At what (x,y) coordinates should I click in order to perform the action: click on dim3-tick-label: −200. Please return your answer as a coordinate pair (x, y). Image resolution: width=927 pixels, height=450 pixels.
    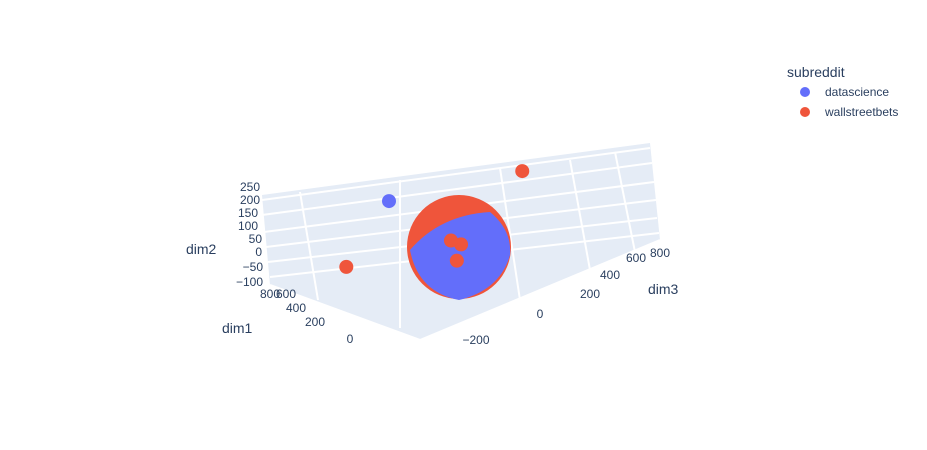
    Looking at the image, I should click on (475, 340).